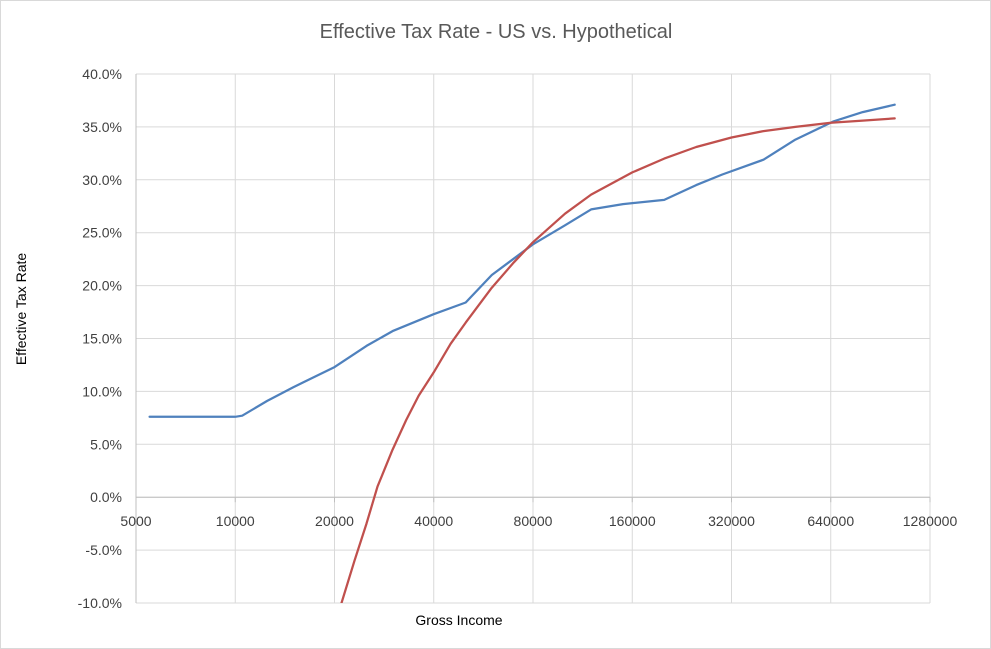 The width and height of the screenshot is (991, 649). Describe the element at coordinates (102, 391) in the screenshot. I see `y-tick-label: 10.0%` at that location.